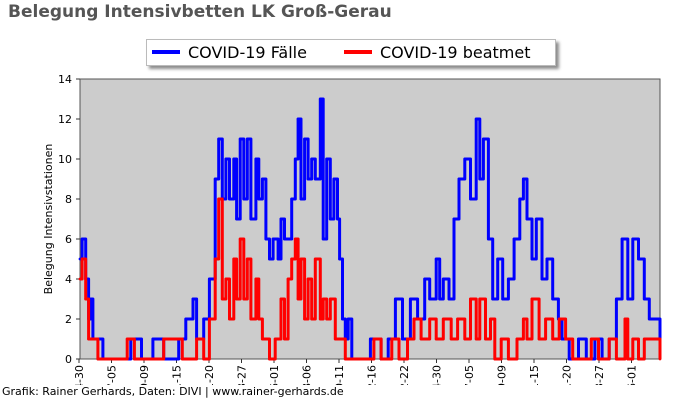 This screenshot has width=700, height=400. I want to click on x-tick-label: 04-30, so click(79, 375).